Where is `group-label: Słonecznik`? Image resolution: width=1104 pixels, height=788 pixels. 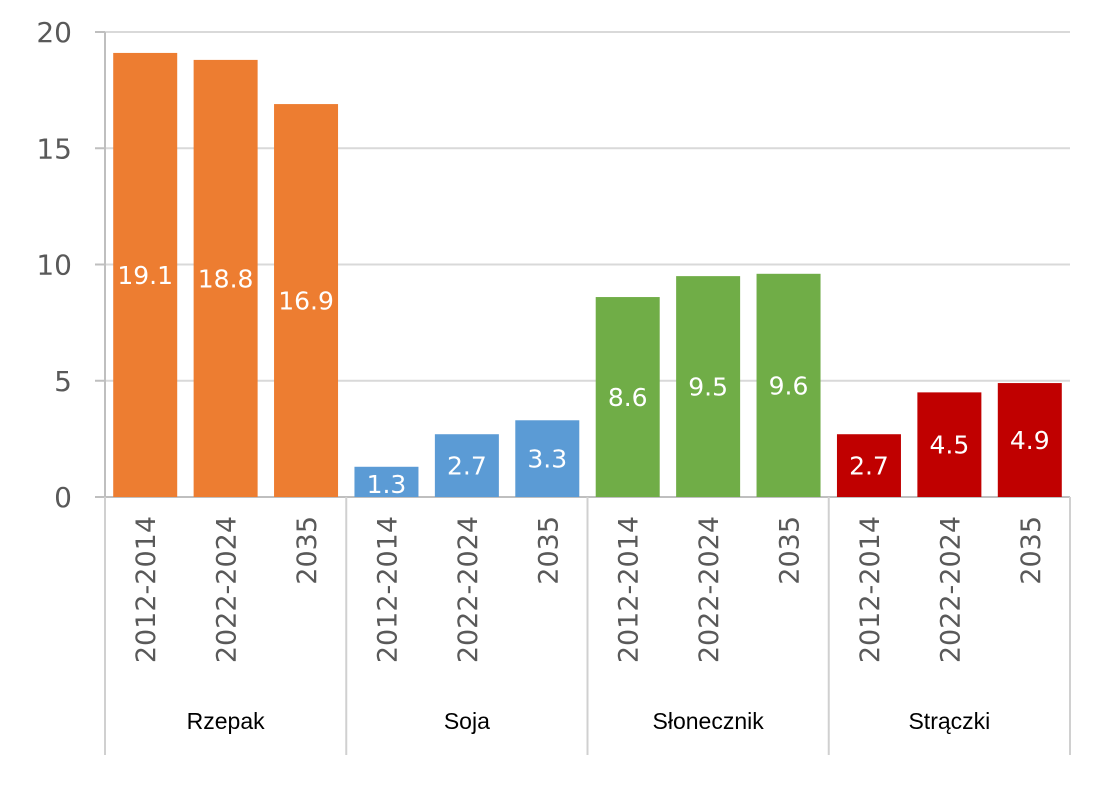
group-label: Słonecznik is located at coordinates (709, 721).